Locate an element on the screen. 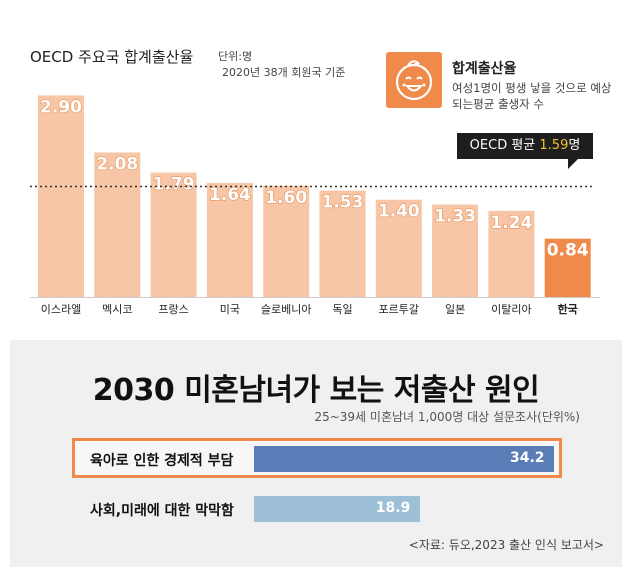 The height and width of the screenshot is (567, 632). hbar-value-1: 34.2 is located at coordinates (527, 458).